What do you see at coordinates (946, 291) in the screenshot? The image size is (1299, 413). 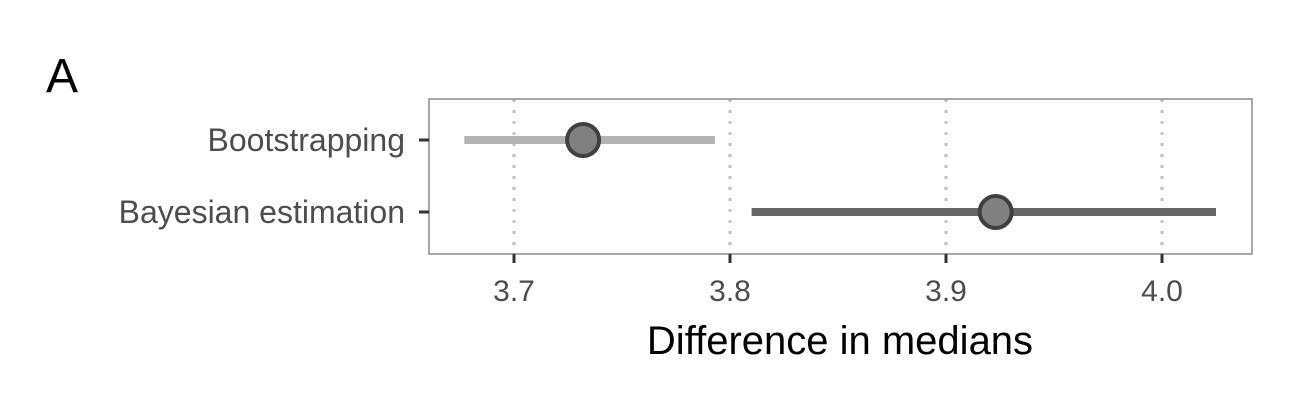 I see `x-tick-label: 3.9` at bounding box center [946, 291].